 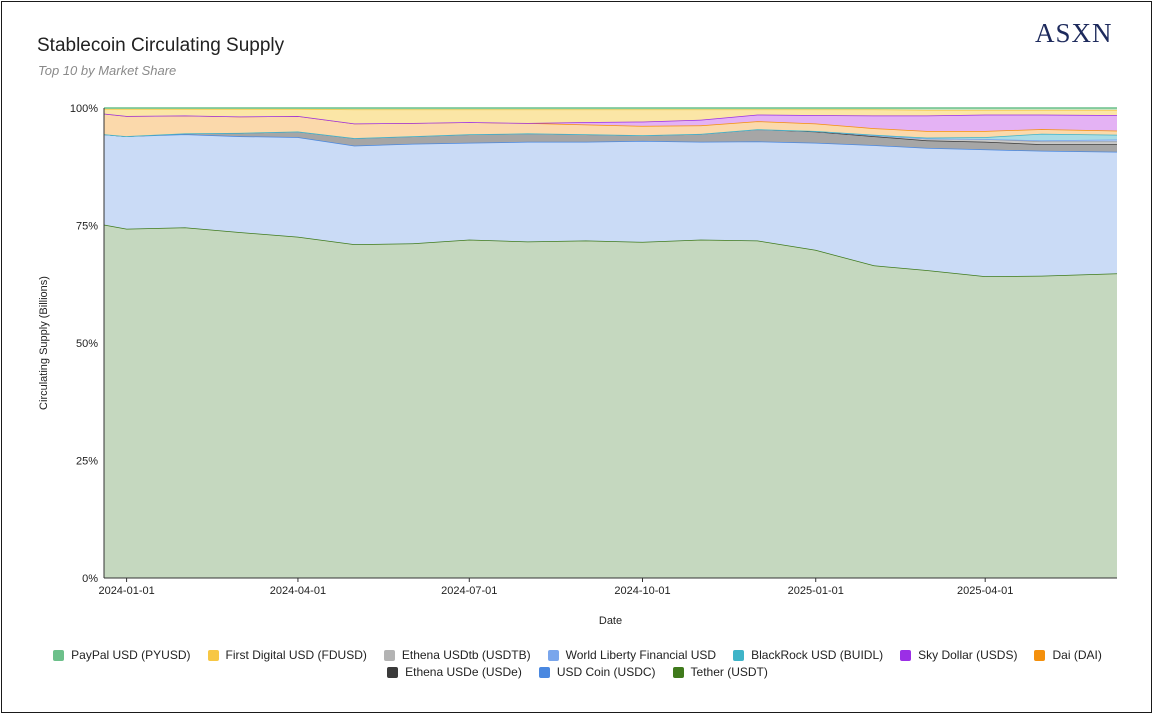 I want to click on area-ethena-usde-usde, so click(x=610, y=140).